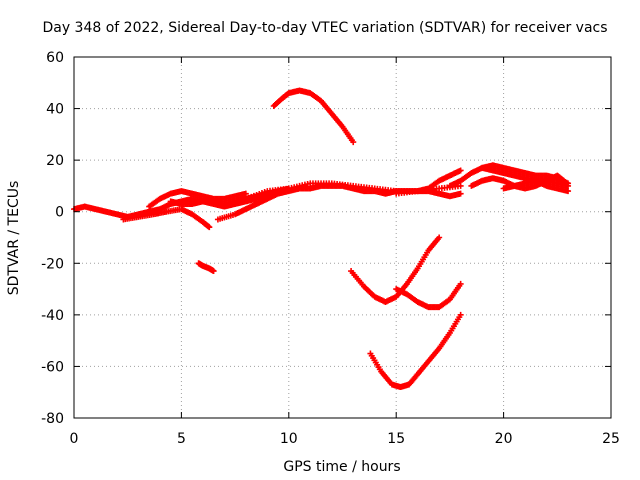 The height and width of the screenshot is (480, 640). I want to click on series-arc-n, so click(206, 267).